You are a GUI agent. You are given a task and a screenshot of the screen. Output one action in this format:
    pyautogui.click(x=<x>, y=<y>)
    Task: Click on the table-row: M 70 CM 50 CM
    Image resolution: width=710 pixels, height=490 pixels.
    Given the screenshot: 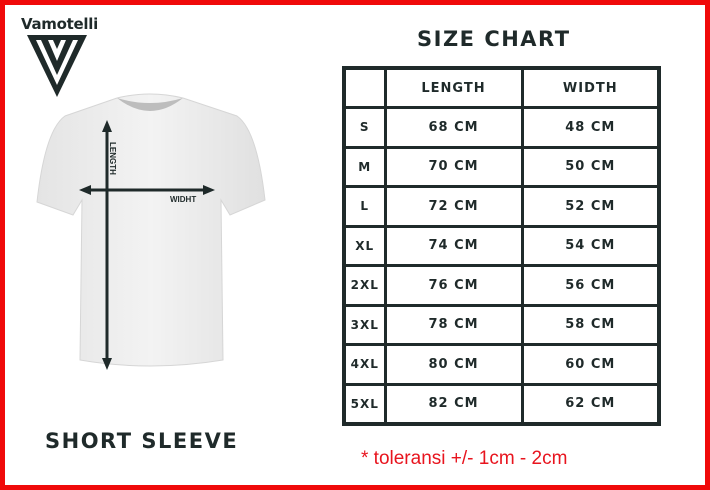 What is the action you would take?
    pyautogui.click(x=501, y=166)
    